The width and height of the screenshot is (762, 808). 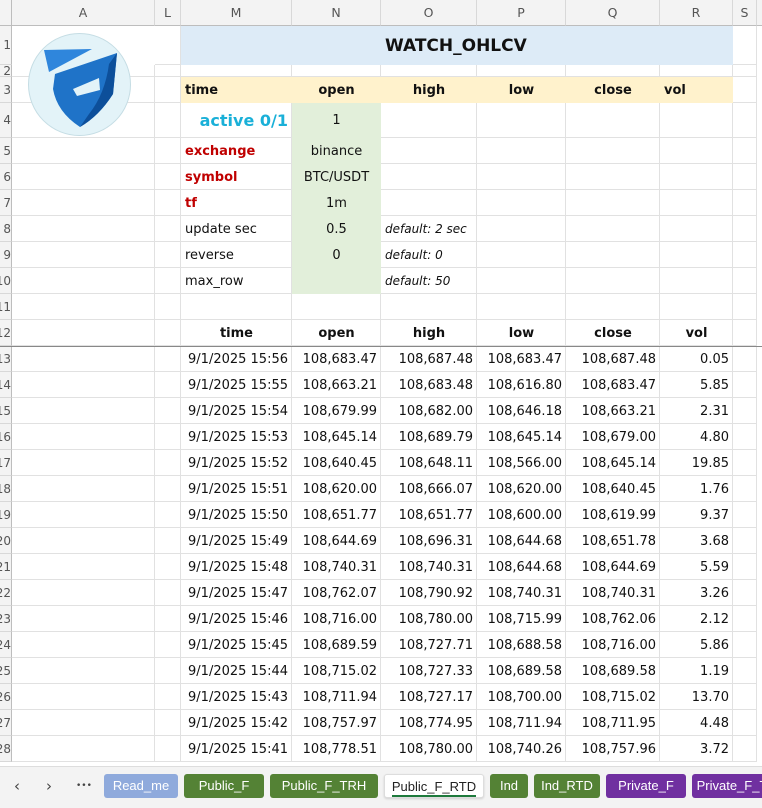 I want to click on table-cell: 9/1/2025 15:51, so click(x=238, y=489).